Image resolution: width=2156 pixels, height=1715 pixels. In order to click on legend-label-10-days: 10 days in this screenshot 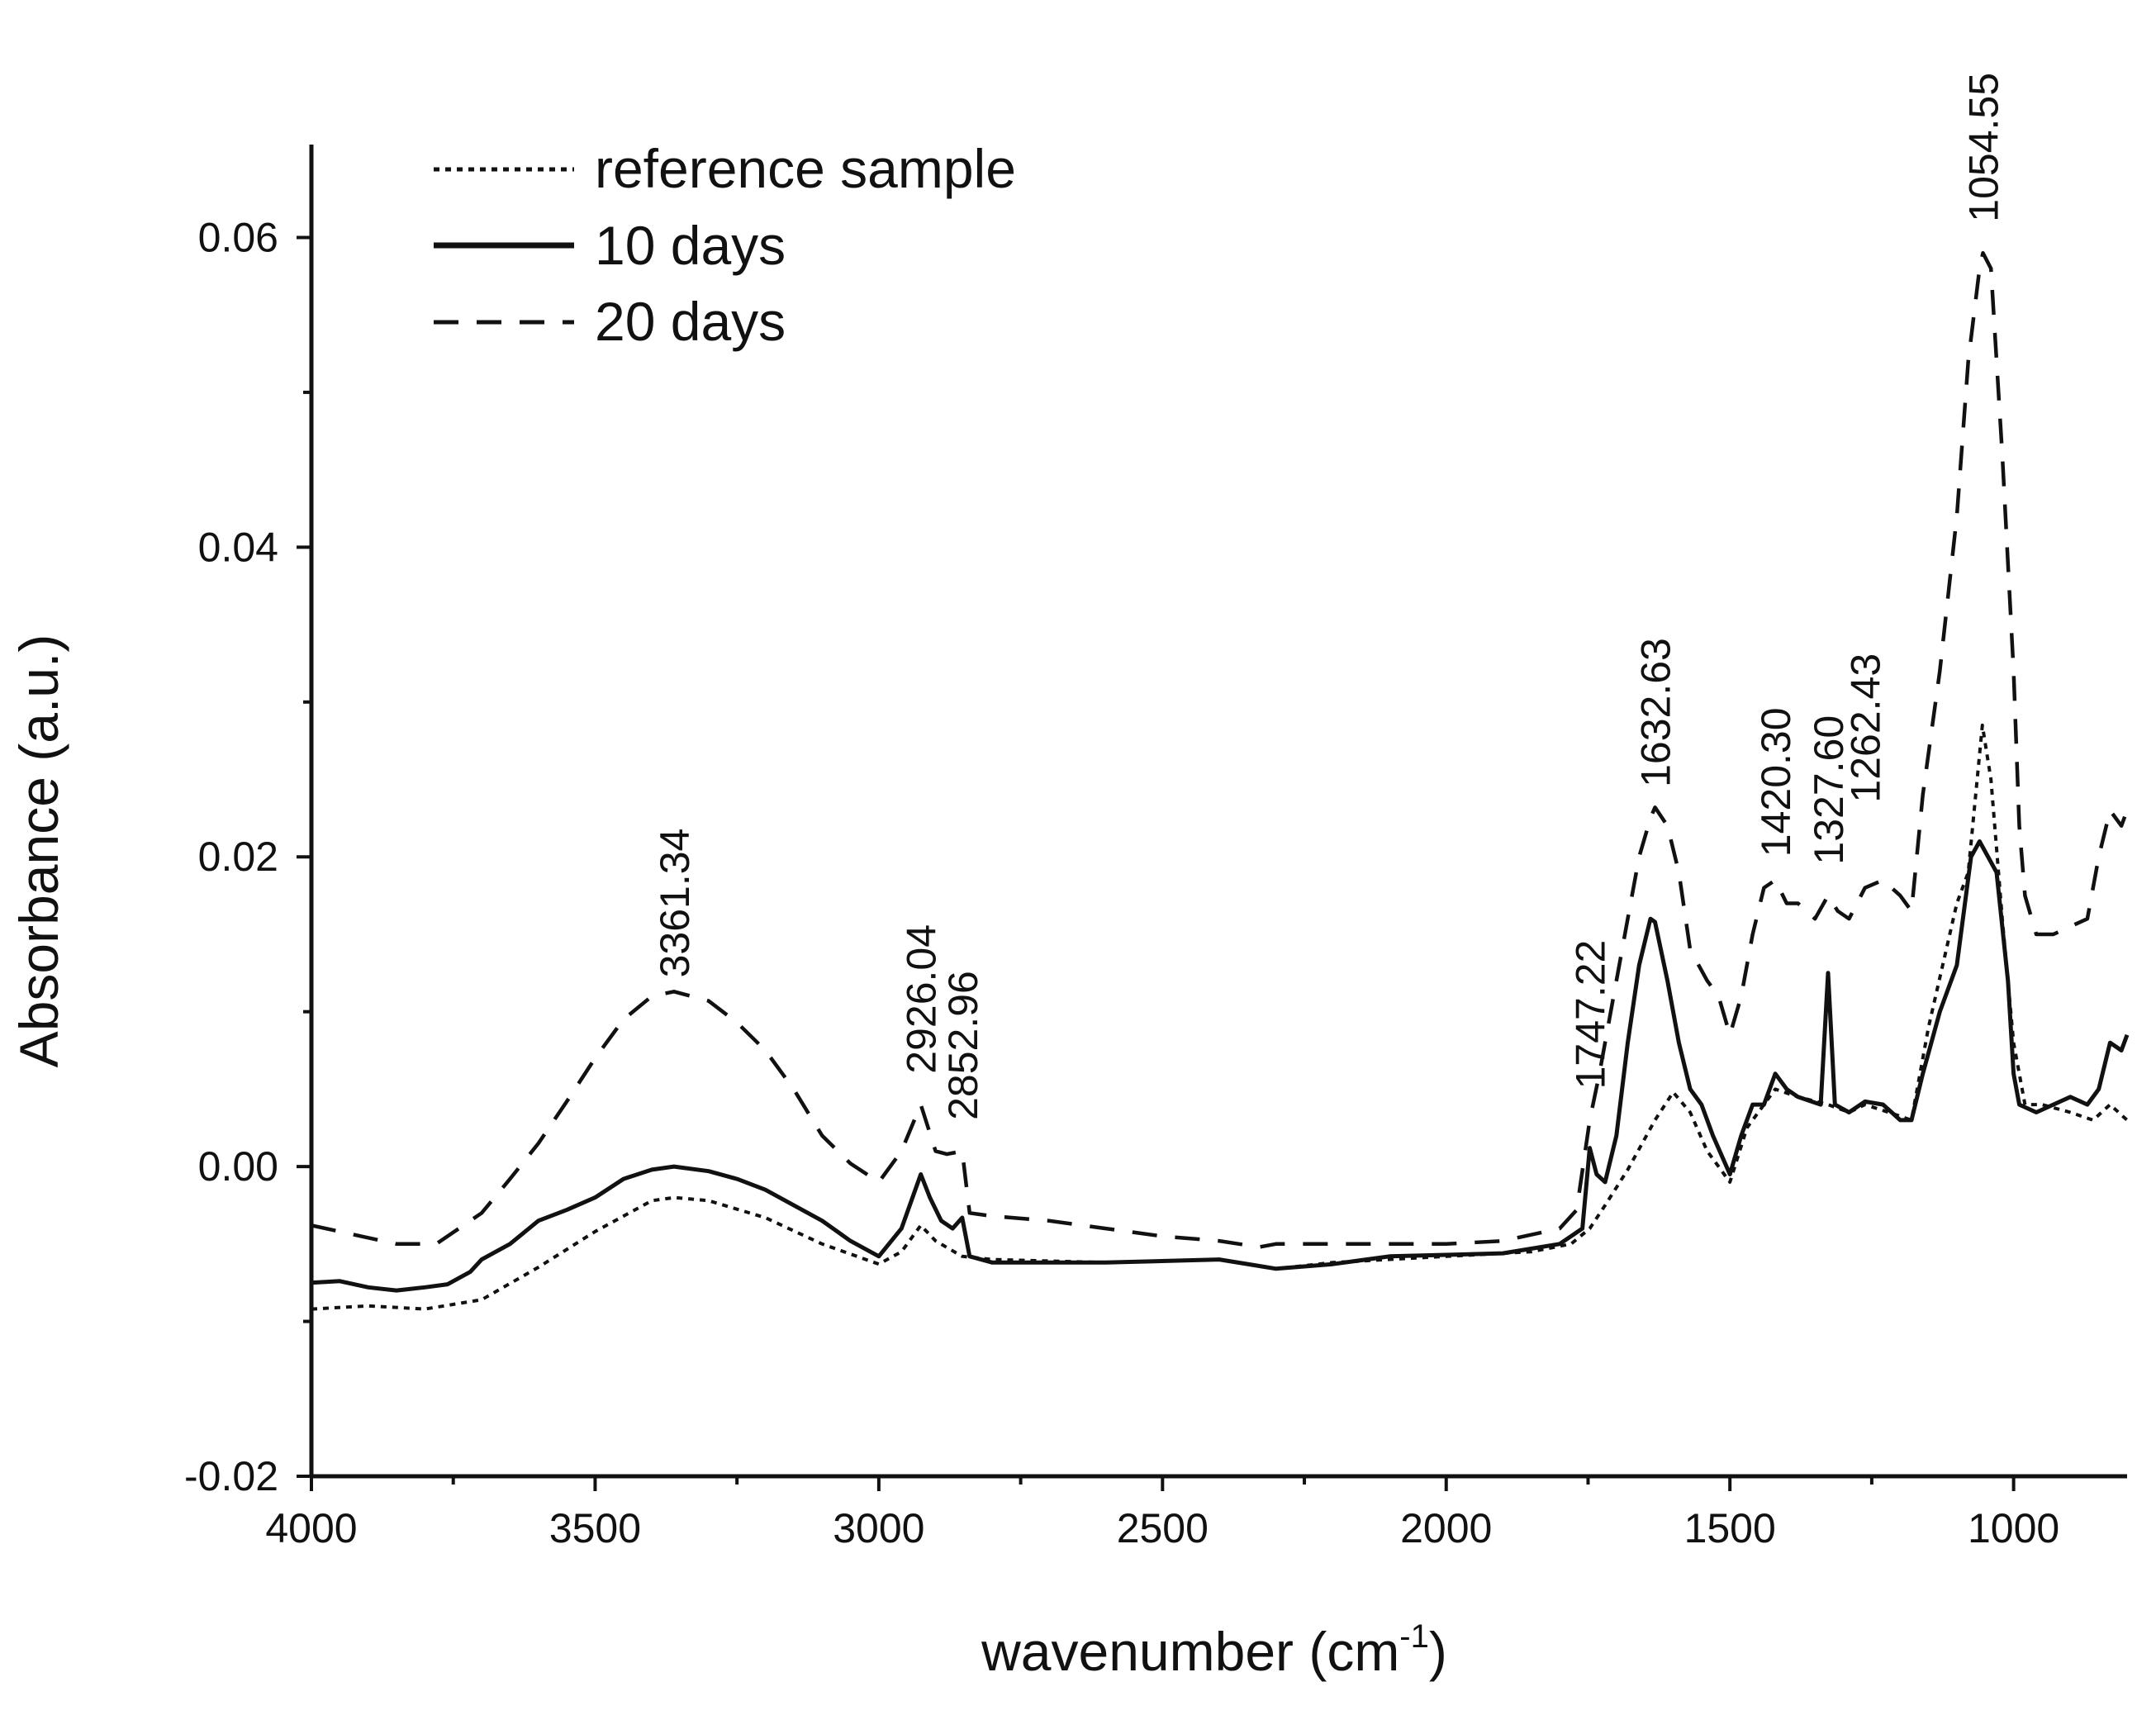, I will do `click(690, 245)`.